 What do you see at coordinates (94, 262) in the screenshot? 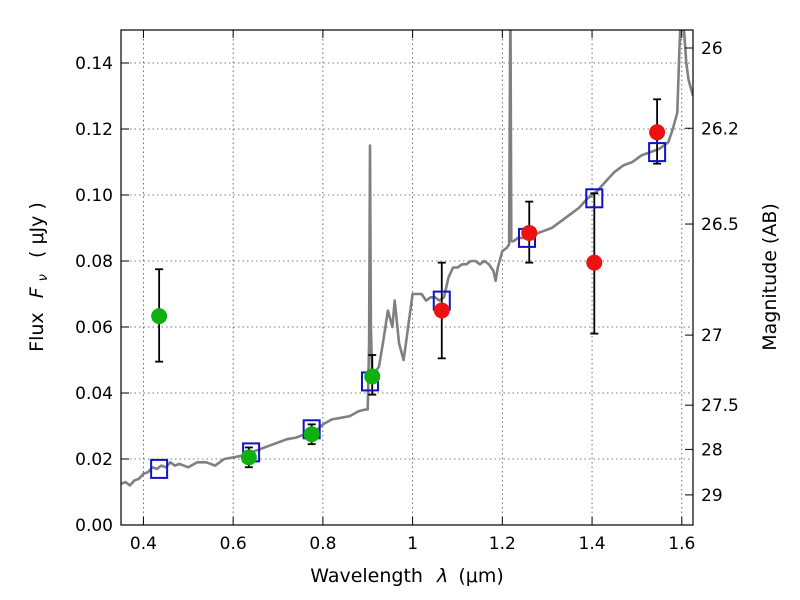
I see `y-tick-label: 0.08` at bounding box center [94, 262].